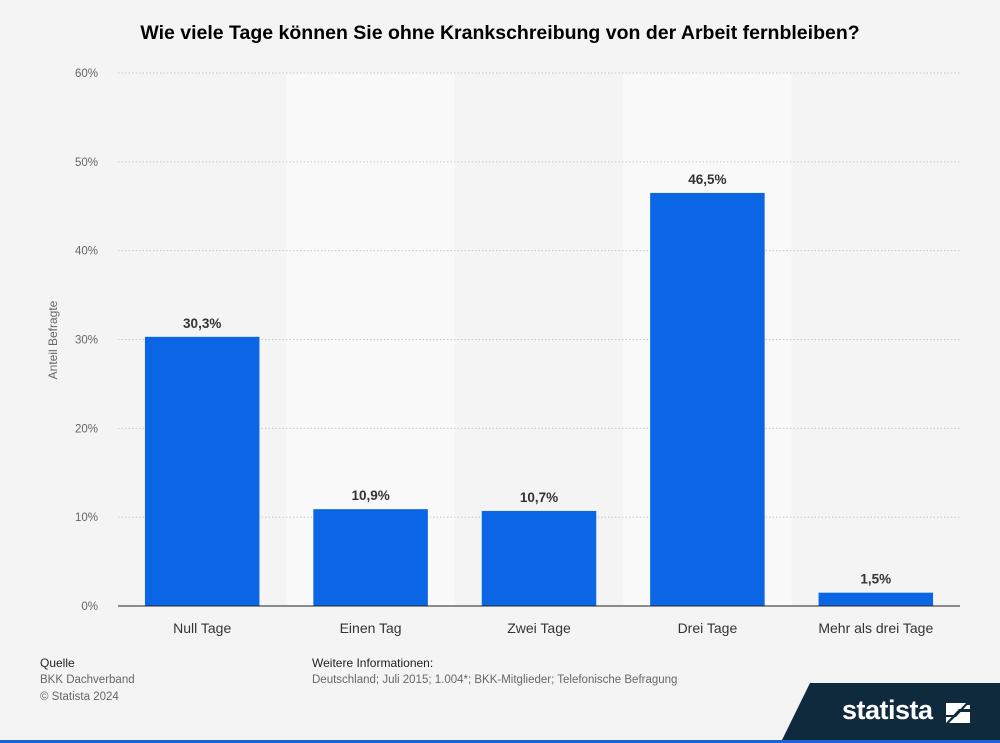 The image size is (1000, 743). Describe the element at coordinates (958, 713) in the screenshot. I see `statista-logo-icon` at that location.